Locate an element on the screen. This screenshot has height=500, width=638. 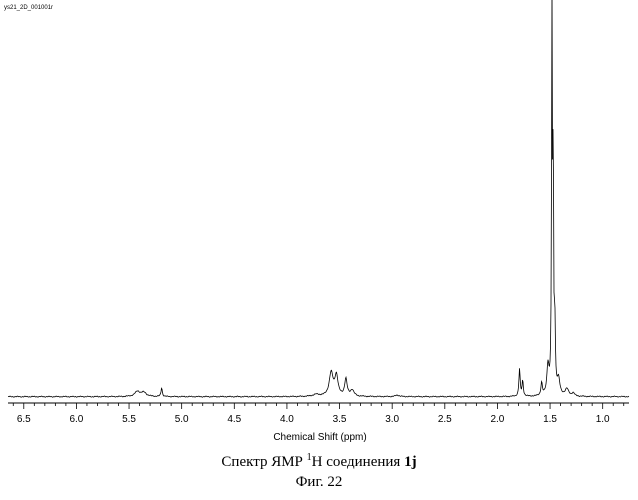
tick-label: 6.5 is located at coordinates (24, 419).